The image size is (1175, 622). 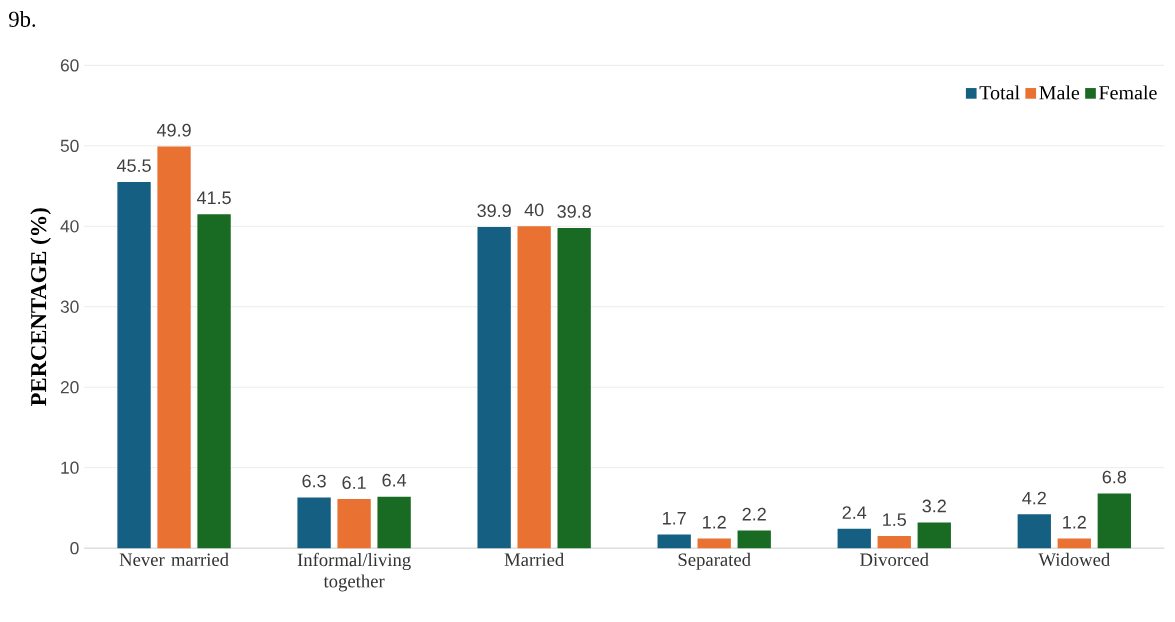 What do you see at coordinates (574, 212) in the screenshot?
I see `data-label: 39.8` at bounding box center [574, 212].